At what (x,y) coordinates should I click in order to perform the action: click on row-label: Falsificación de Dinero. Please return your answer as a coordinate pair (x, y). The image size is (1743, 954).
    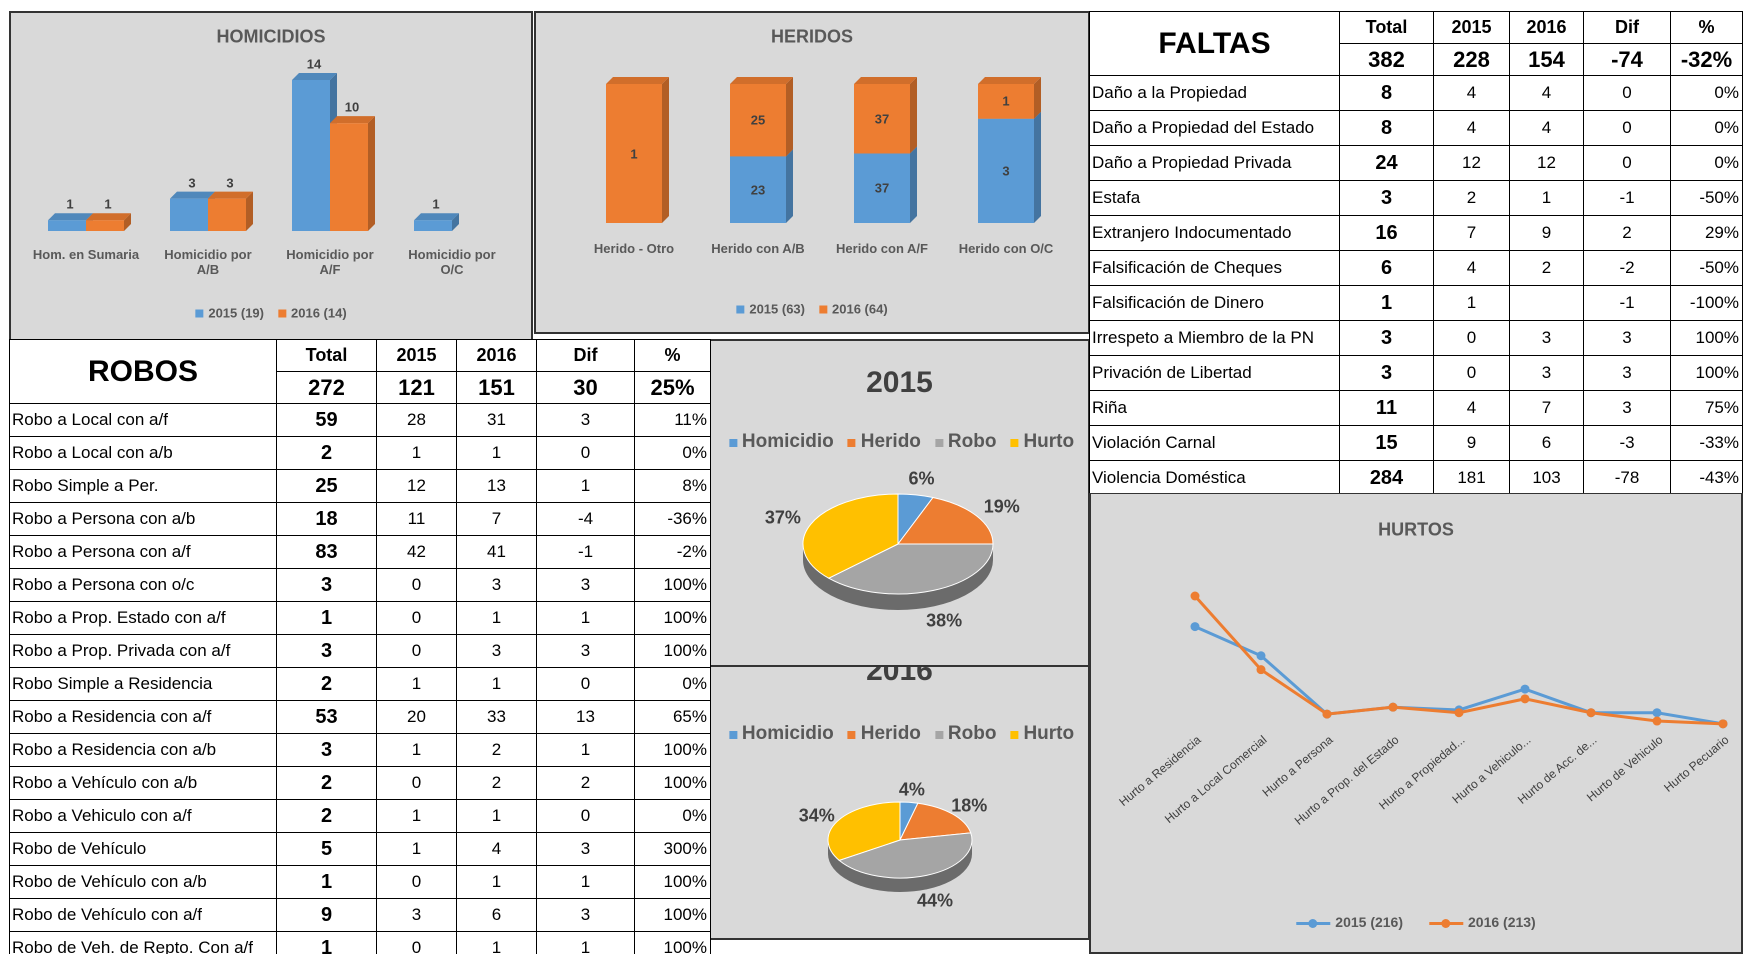
    Looking at the image, I should click on (1214, 303).